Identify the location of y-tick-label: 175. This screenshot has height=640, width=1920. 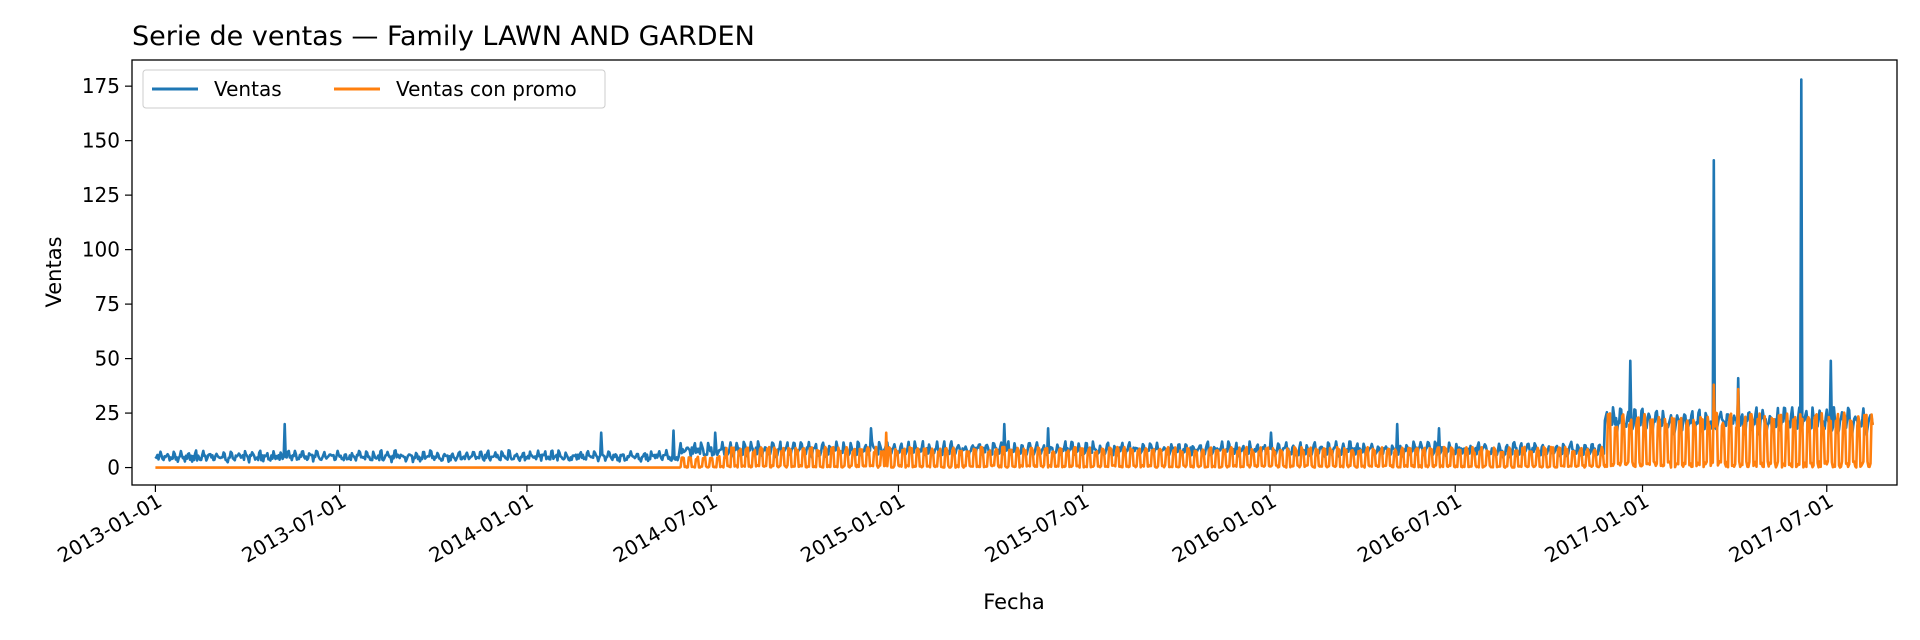
(101, 86).